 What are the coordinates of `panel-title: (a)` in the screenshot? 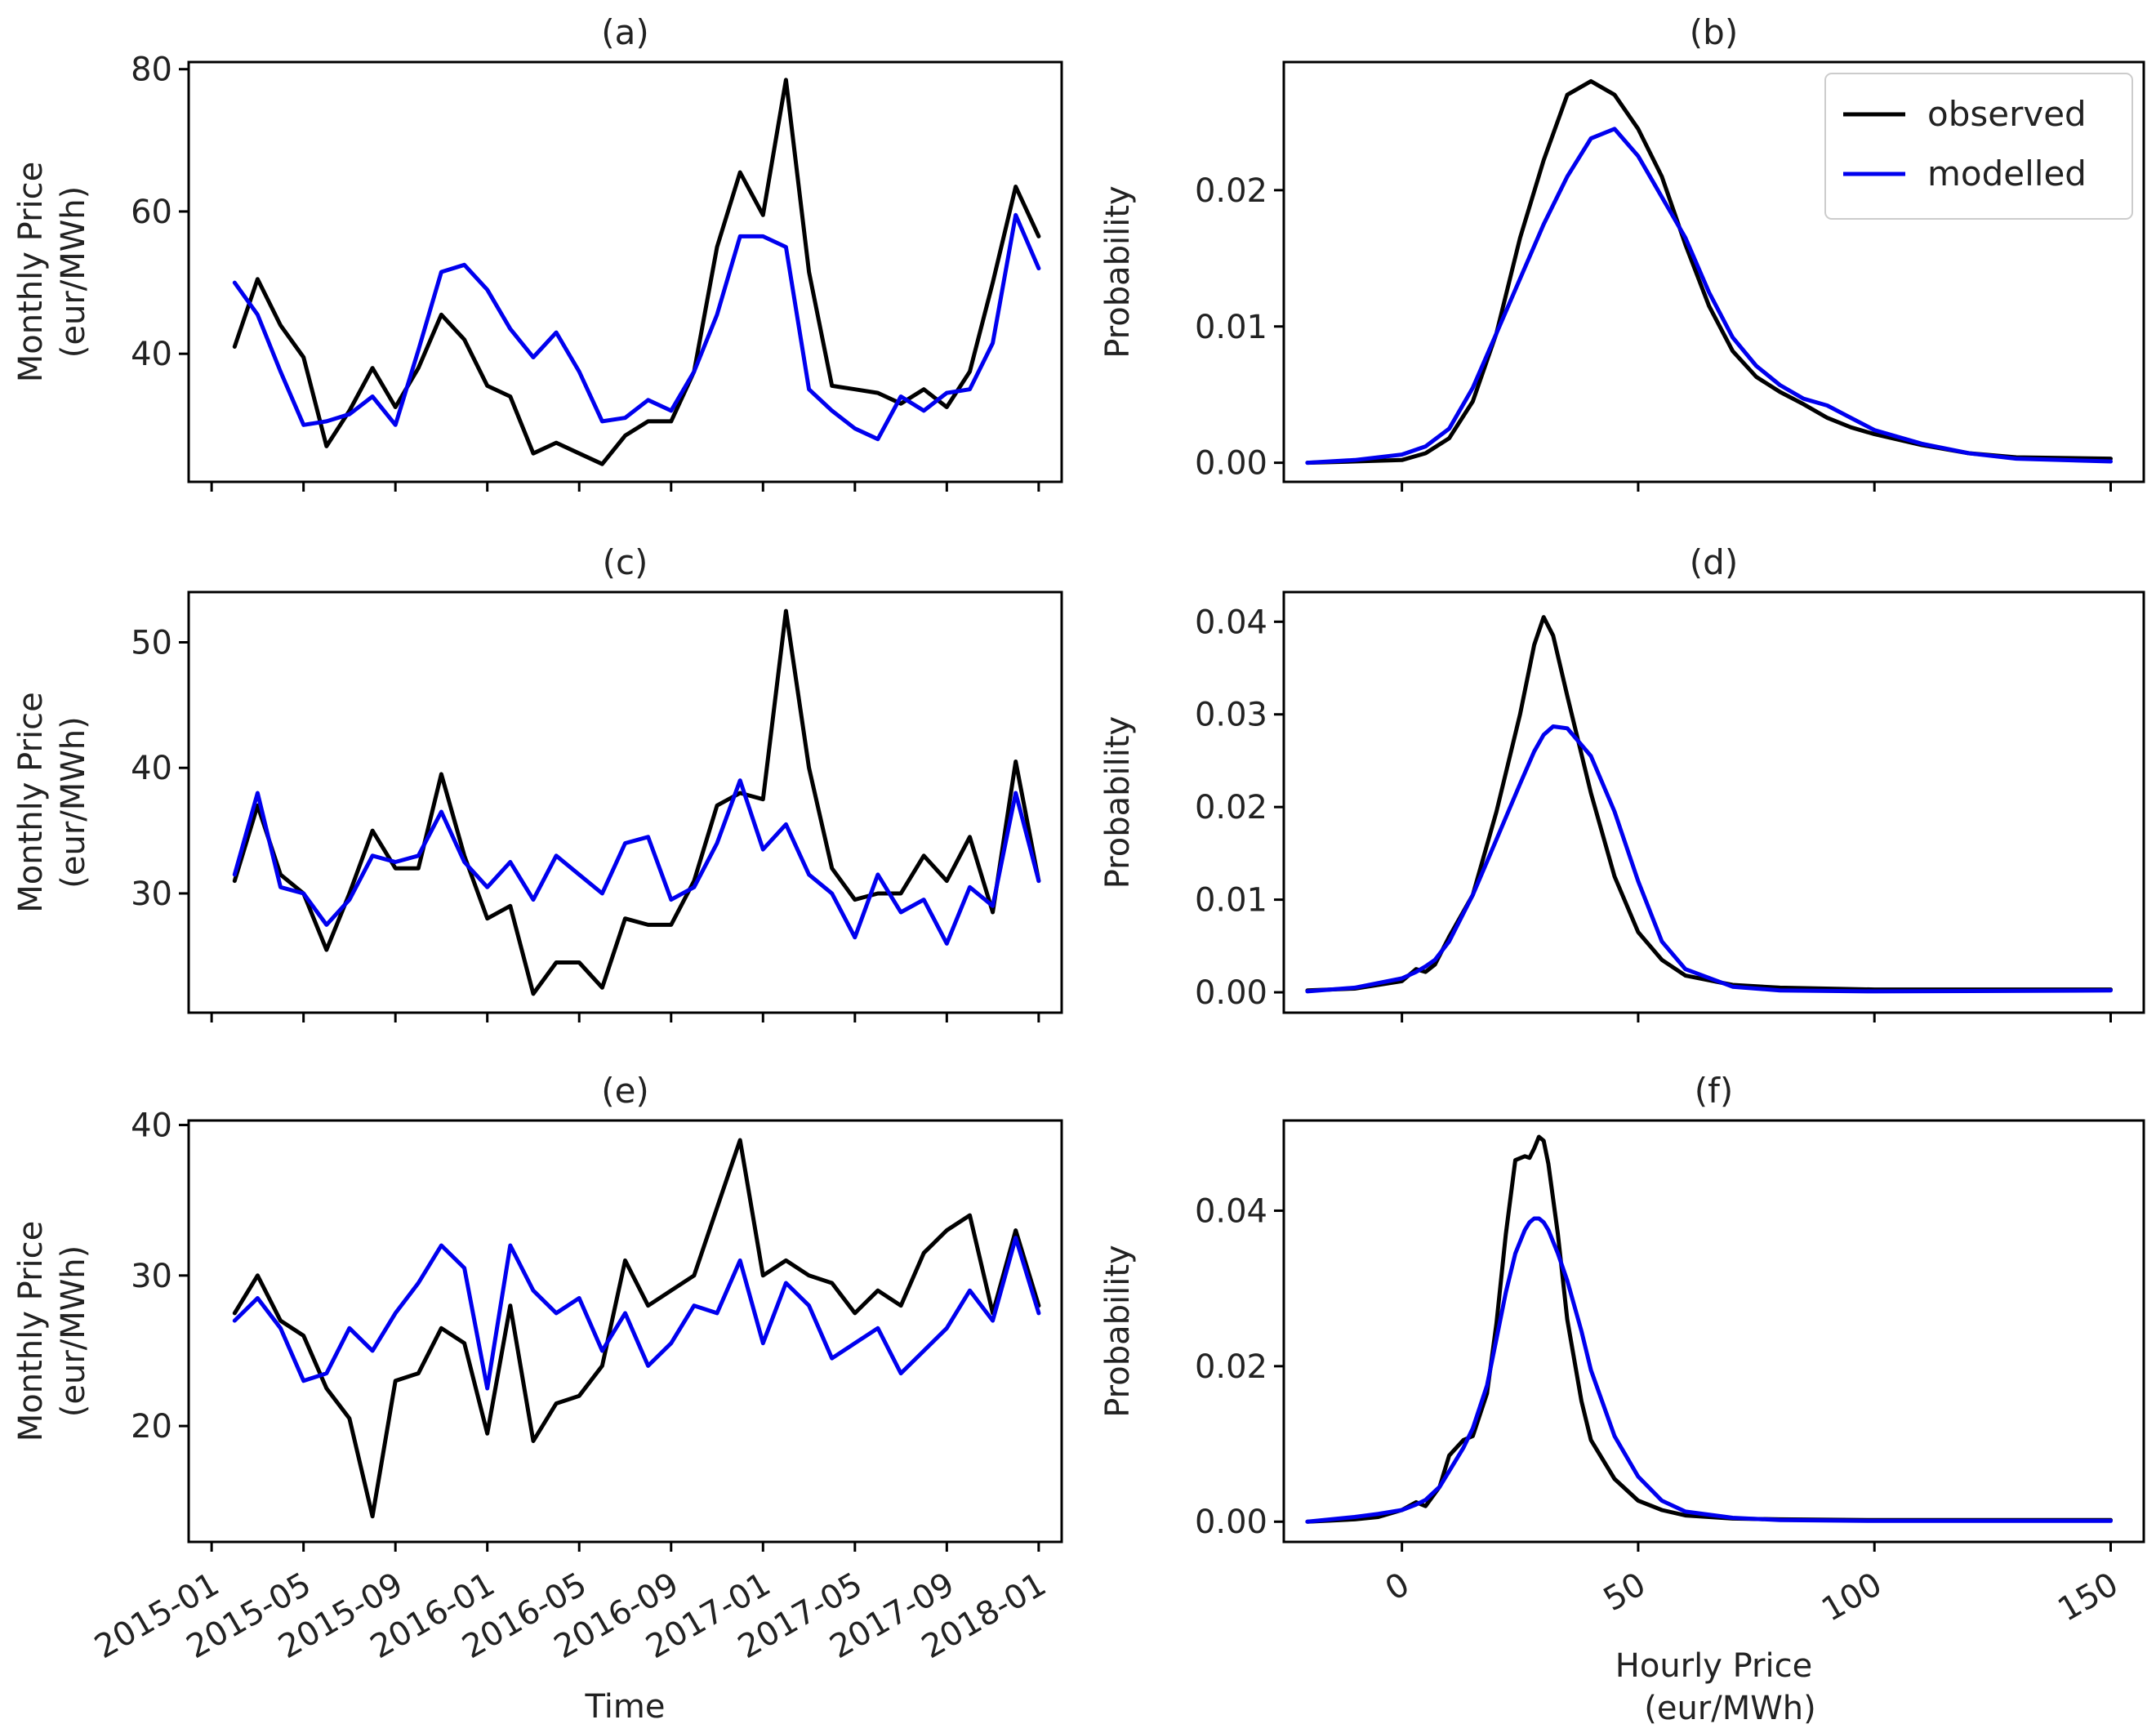 It's located at (625, 32).